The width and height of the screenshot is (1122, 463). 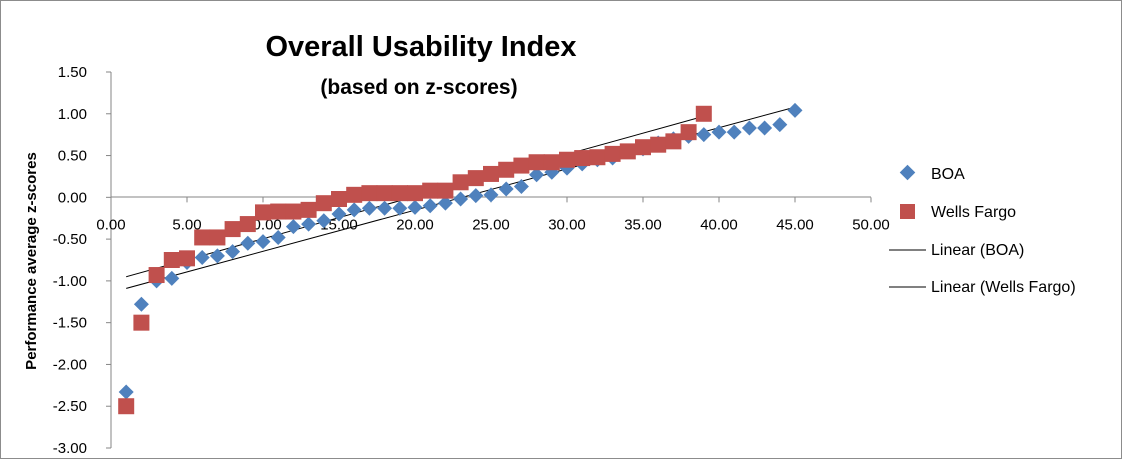 What do you see at coordinates (70, 448) in the screenshot?
I see `y-tick-label: -3.00` at bounding box center [70, 448].